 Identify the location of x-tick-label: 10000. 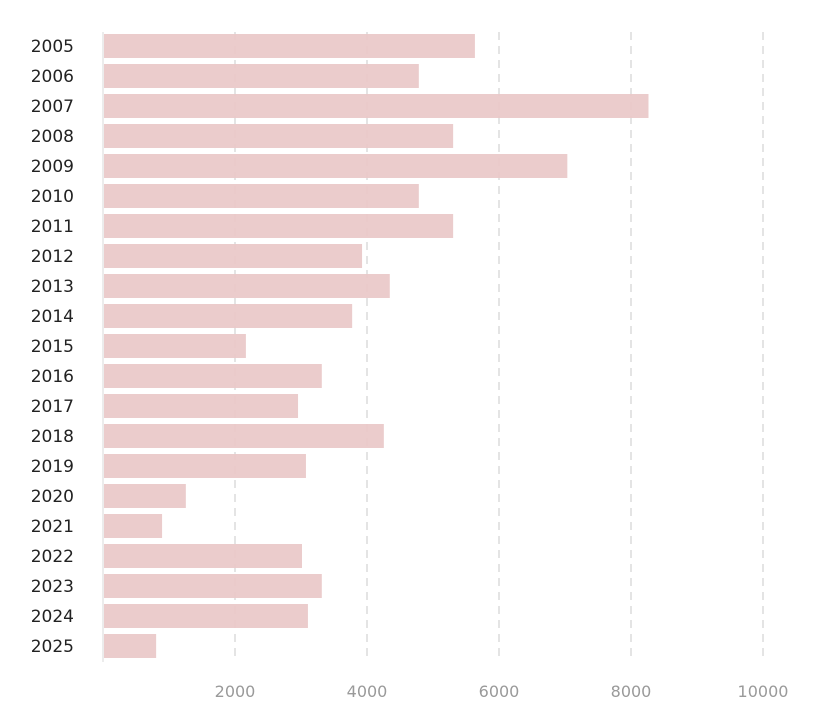
(763, 691).